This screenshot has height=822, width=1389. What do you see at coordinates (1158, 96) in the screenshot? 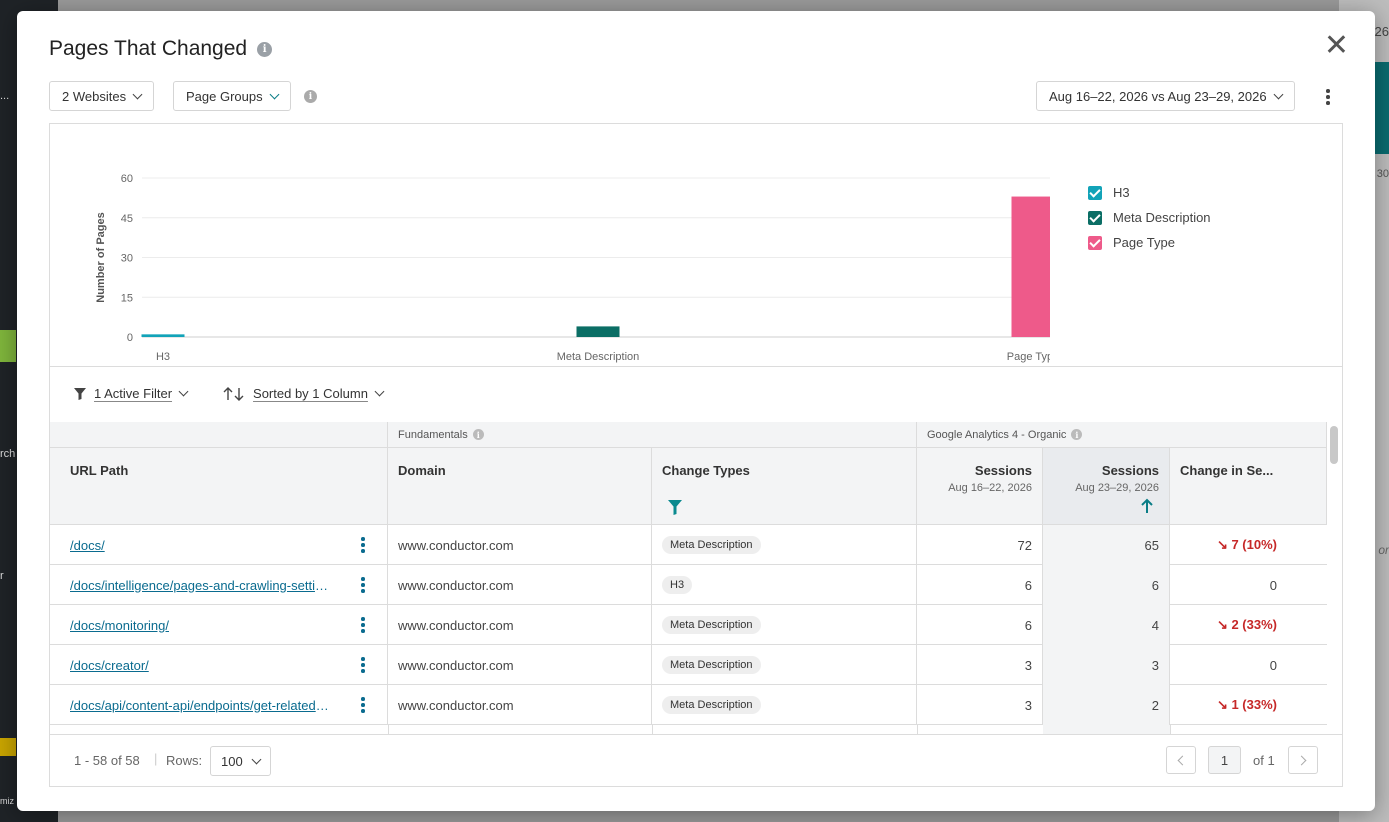
I see `date-range-label: Aug 16–22, 2026 vs Aug 23–29, 2026` at bounding box center [1158, 96].